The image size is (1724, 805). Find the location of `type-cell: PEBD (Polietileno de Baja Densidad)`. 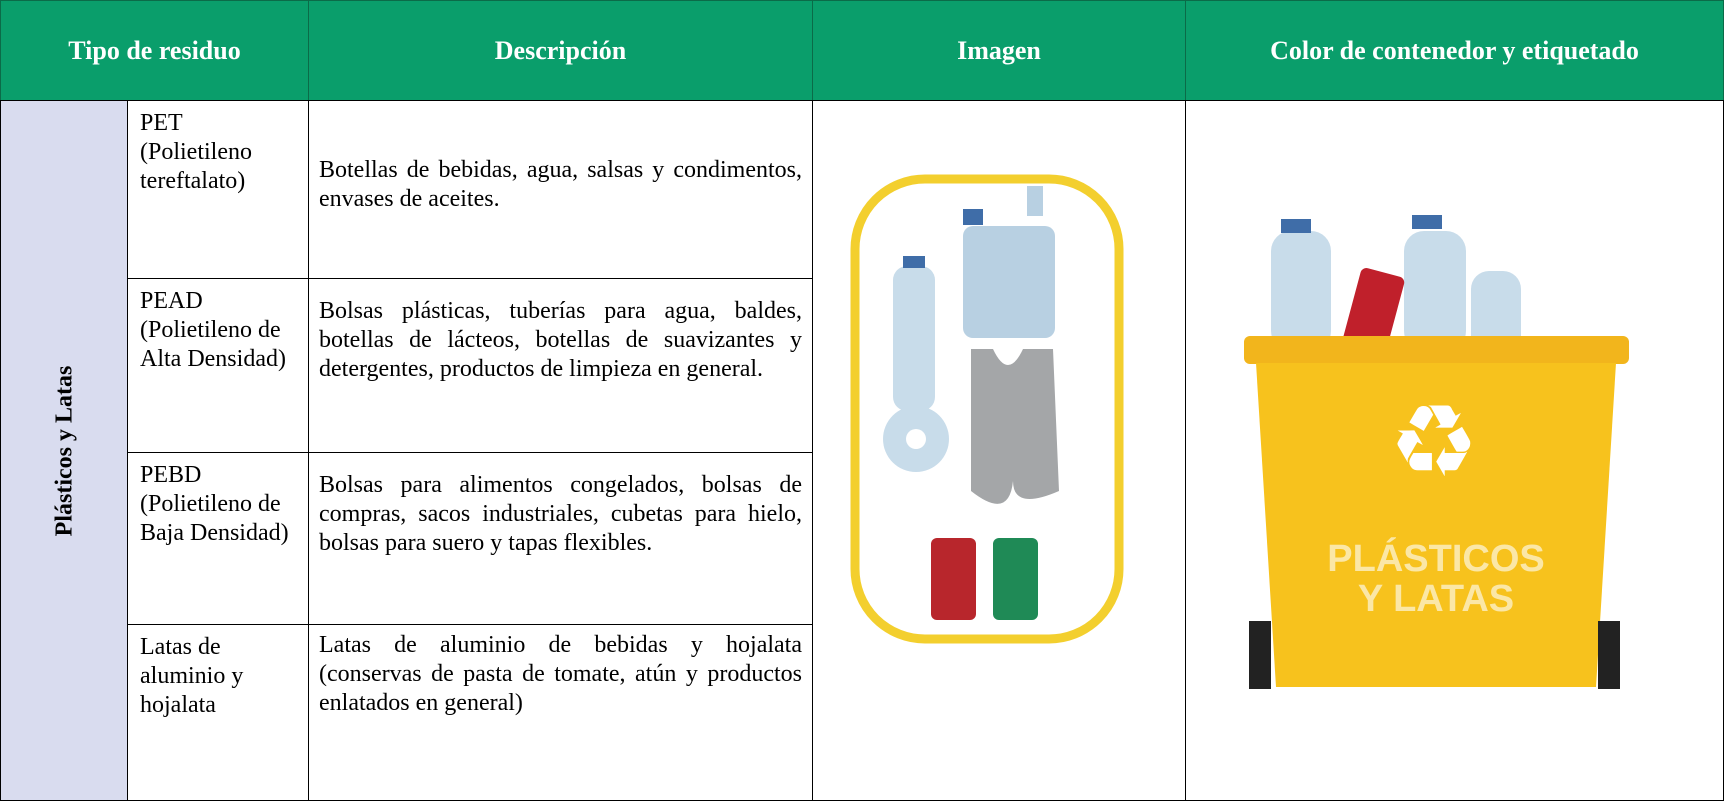

type-cell: PEBD (Polietileno de Baja Densidad) is located at coordinates (218, 538).